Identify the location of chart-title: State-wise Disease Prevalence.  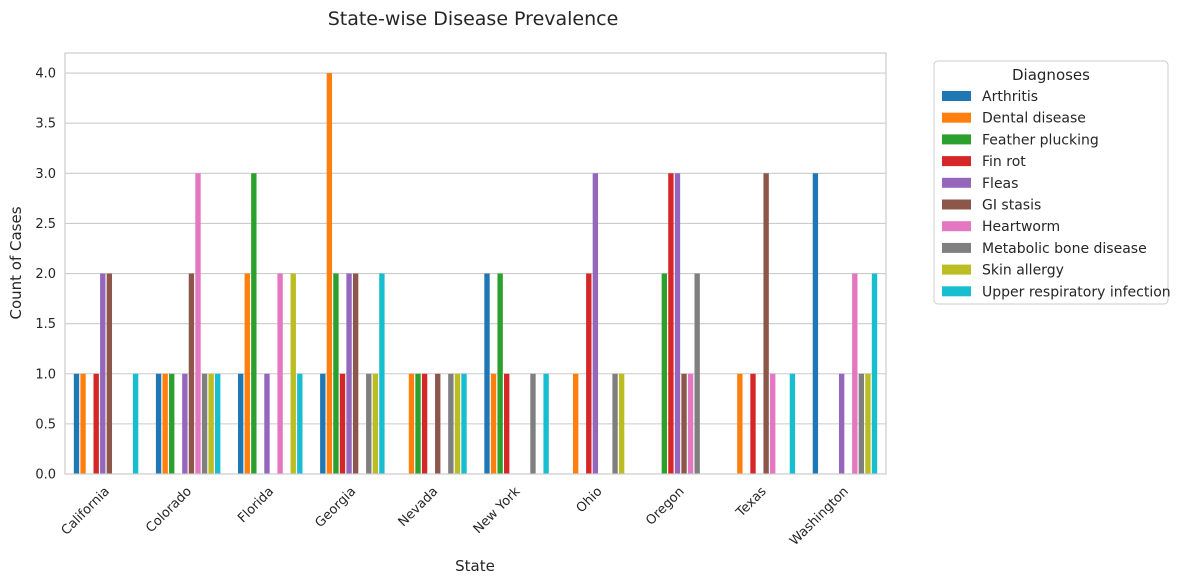
(473, 19).